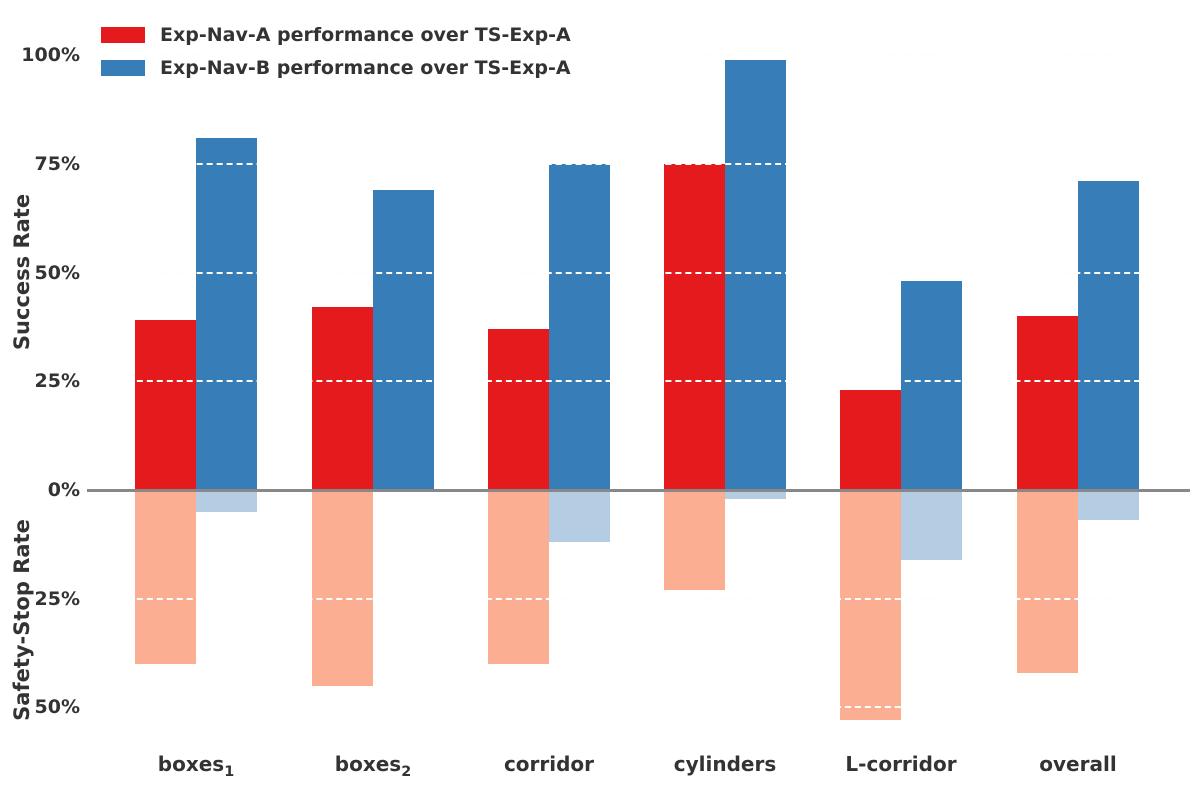  What do you see at coordinates (1047, 403) in the screenshot?
I see `bar-success_rate-left-overall` at bounding box center [1047, 403].